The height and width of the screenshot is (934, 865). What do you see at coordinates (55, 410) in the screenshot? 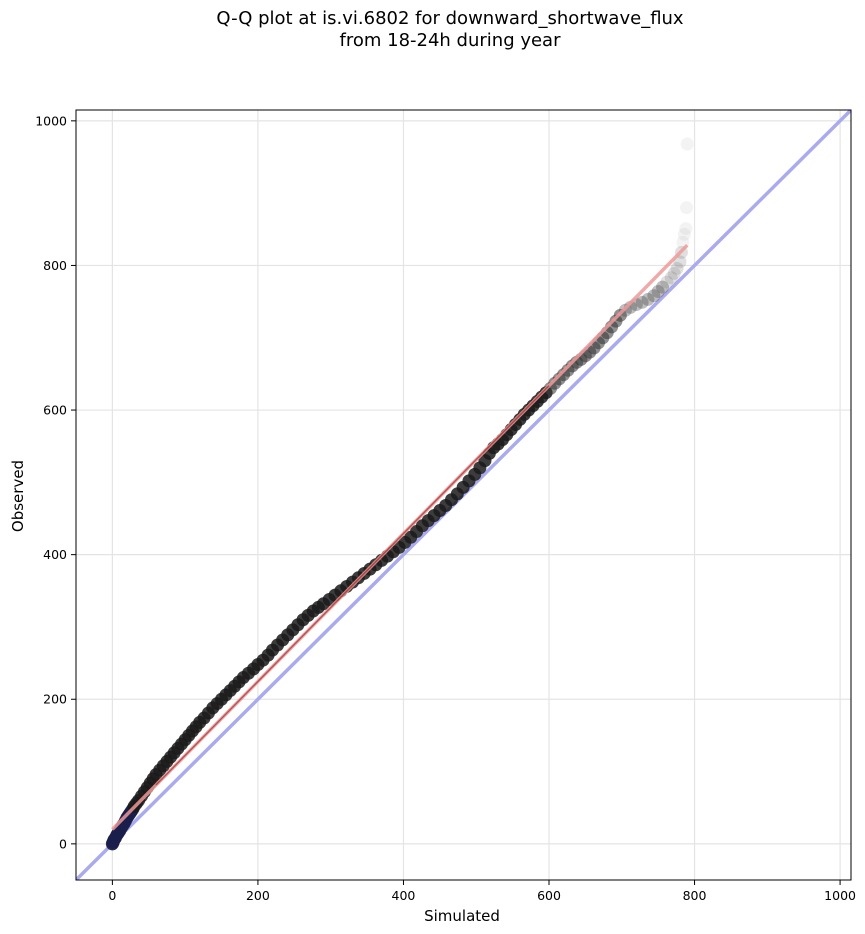
I see `y-tick-label: 600` at bounding box center [55, 410].